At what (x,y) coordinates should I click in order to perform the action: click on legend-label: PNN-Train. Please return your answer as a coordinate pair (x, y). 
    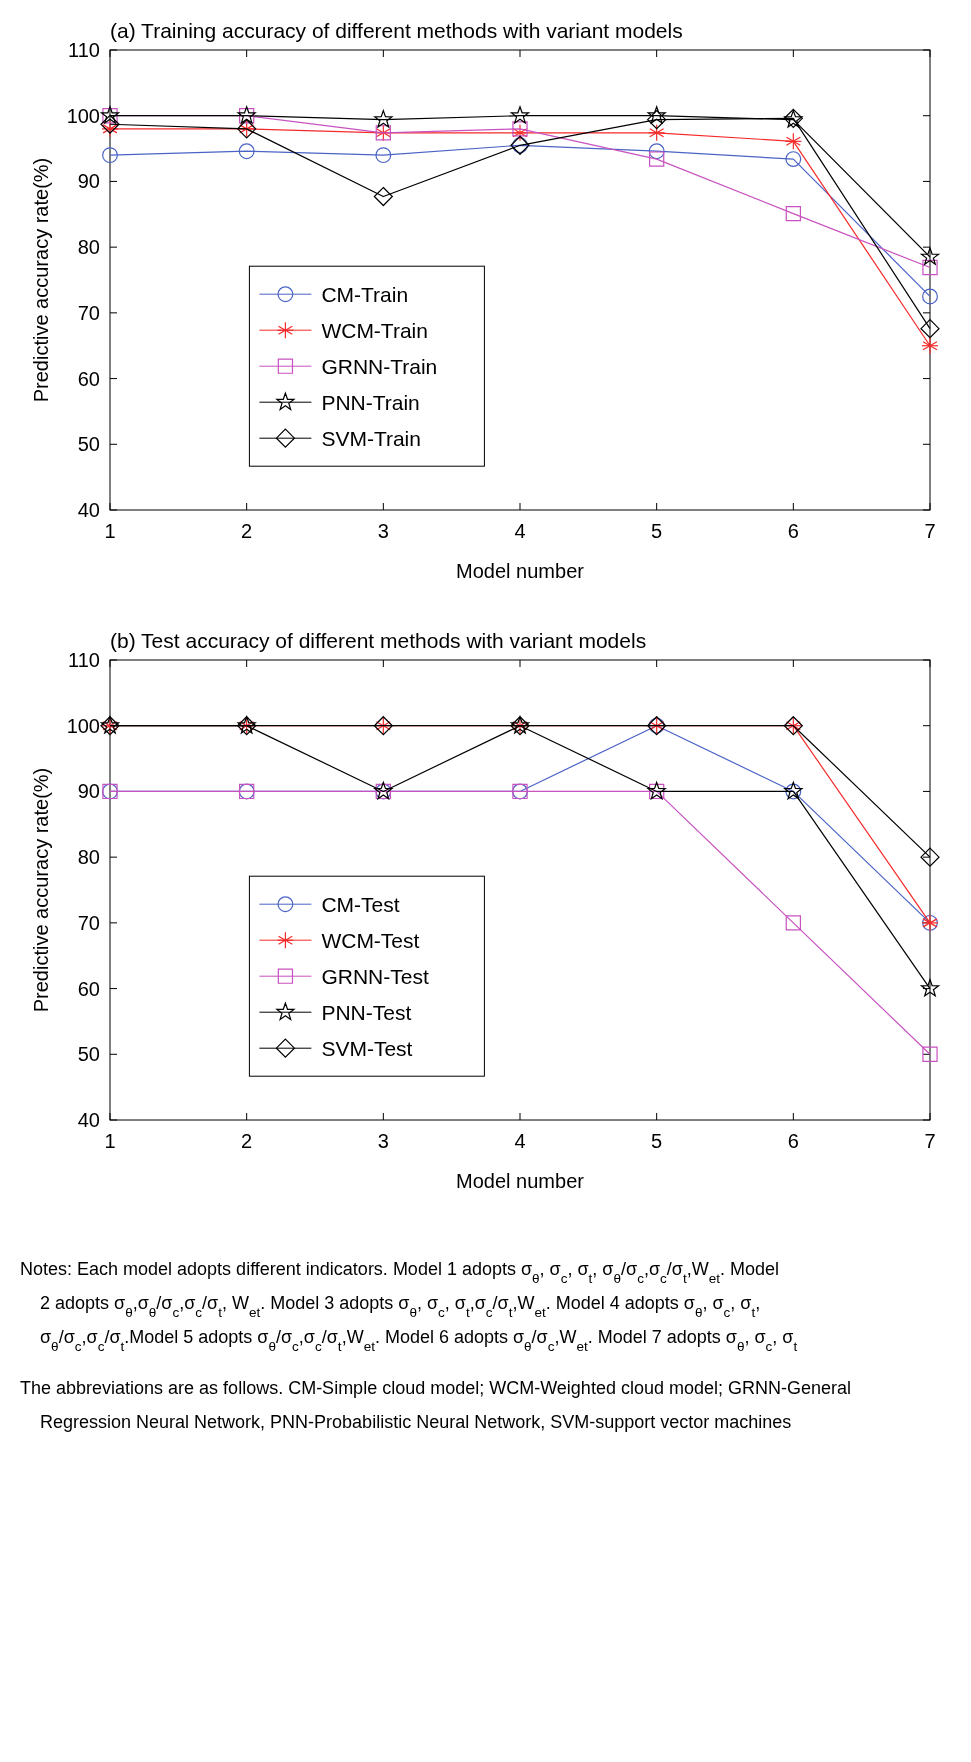
    Looking at the image, I should click on (370, 402).